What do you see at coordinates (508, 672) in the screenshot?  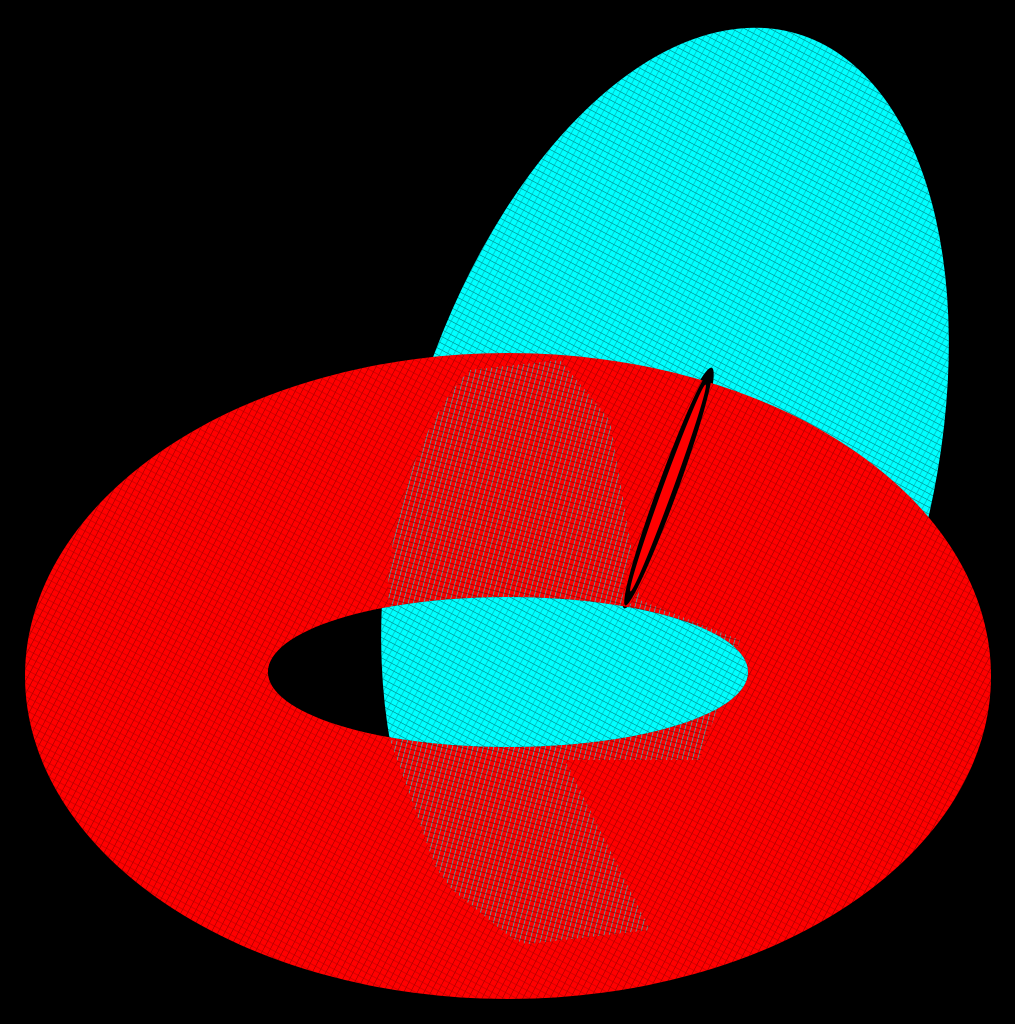 I see `red-torus-hole` at bounding box center [508, 672].